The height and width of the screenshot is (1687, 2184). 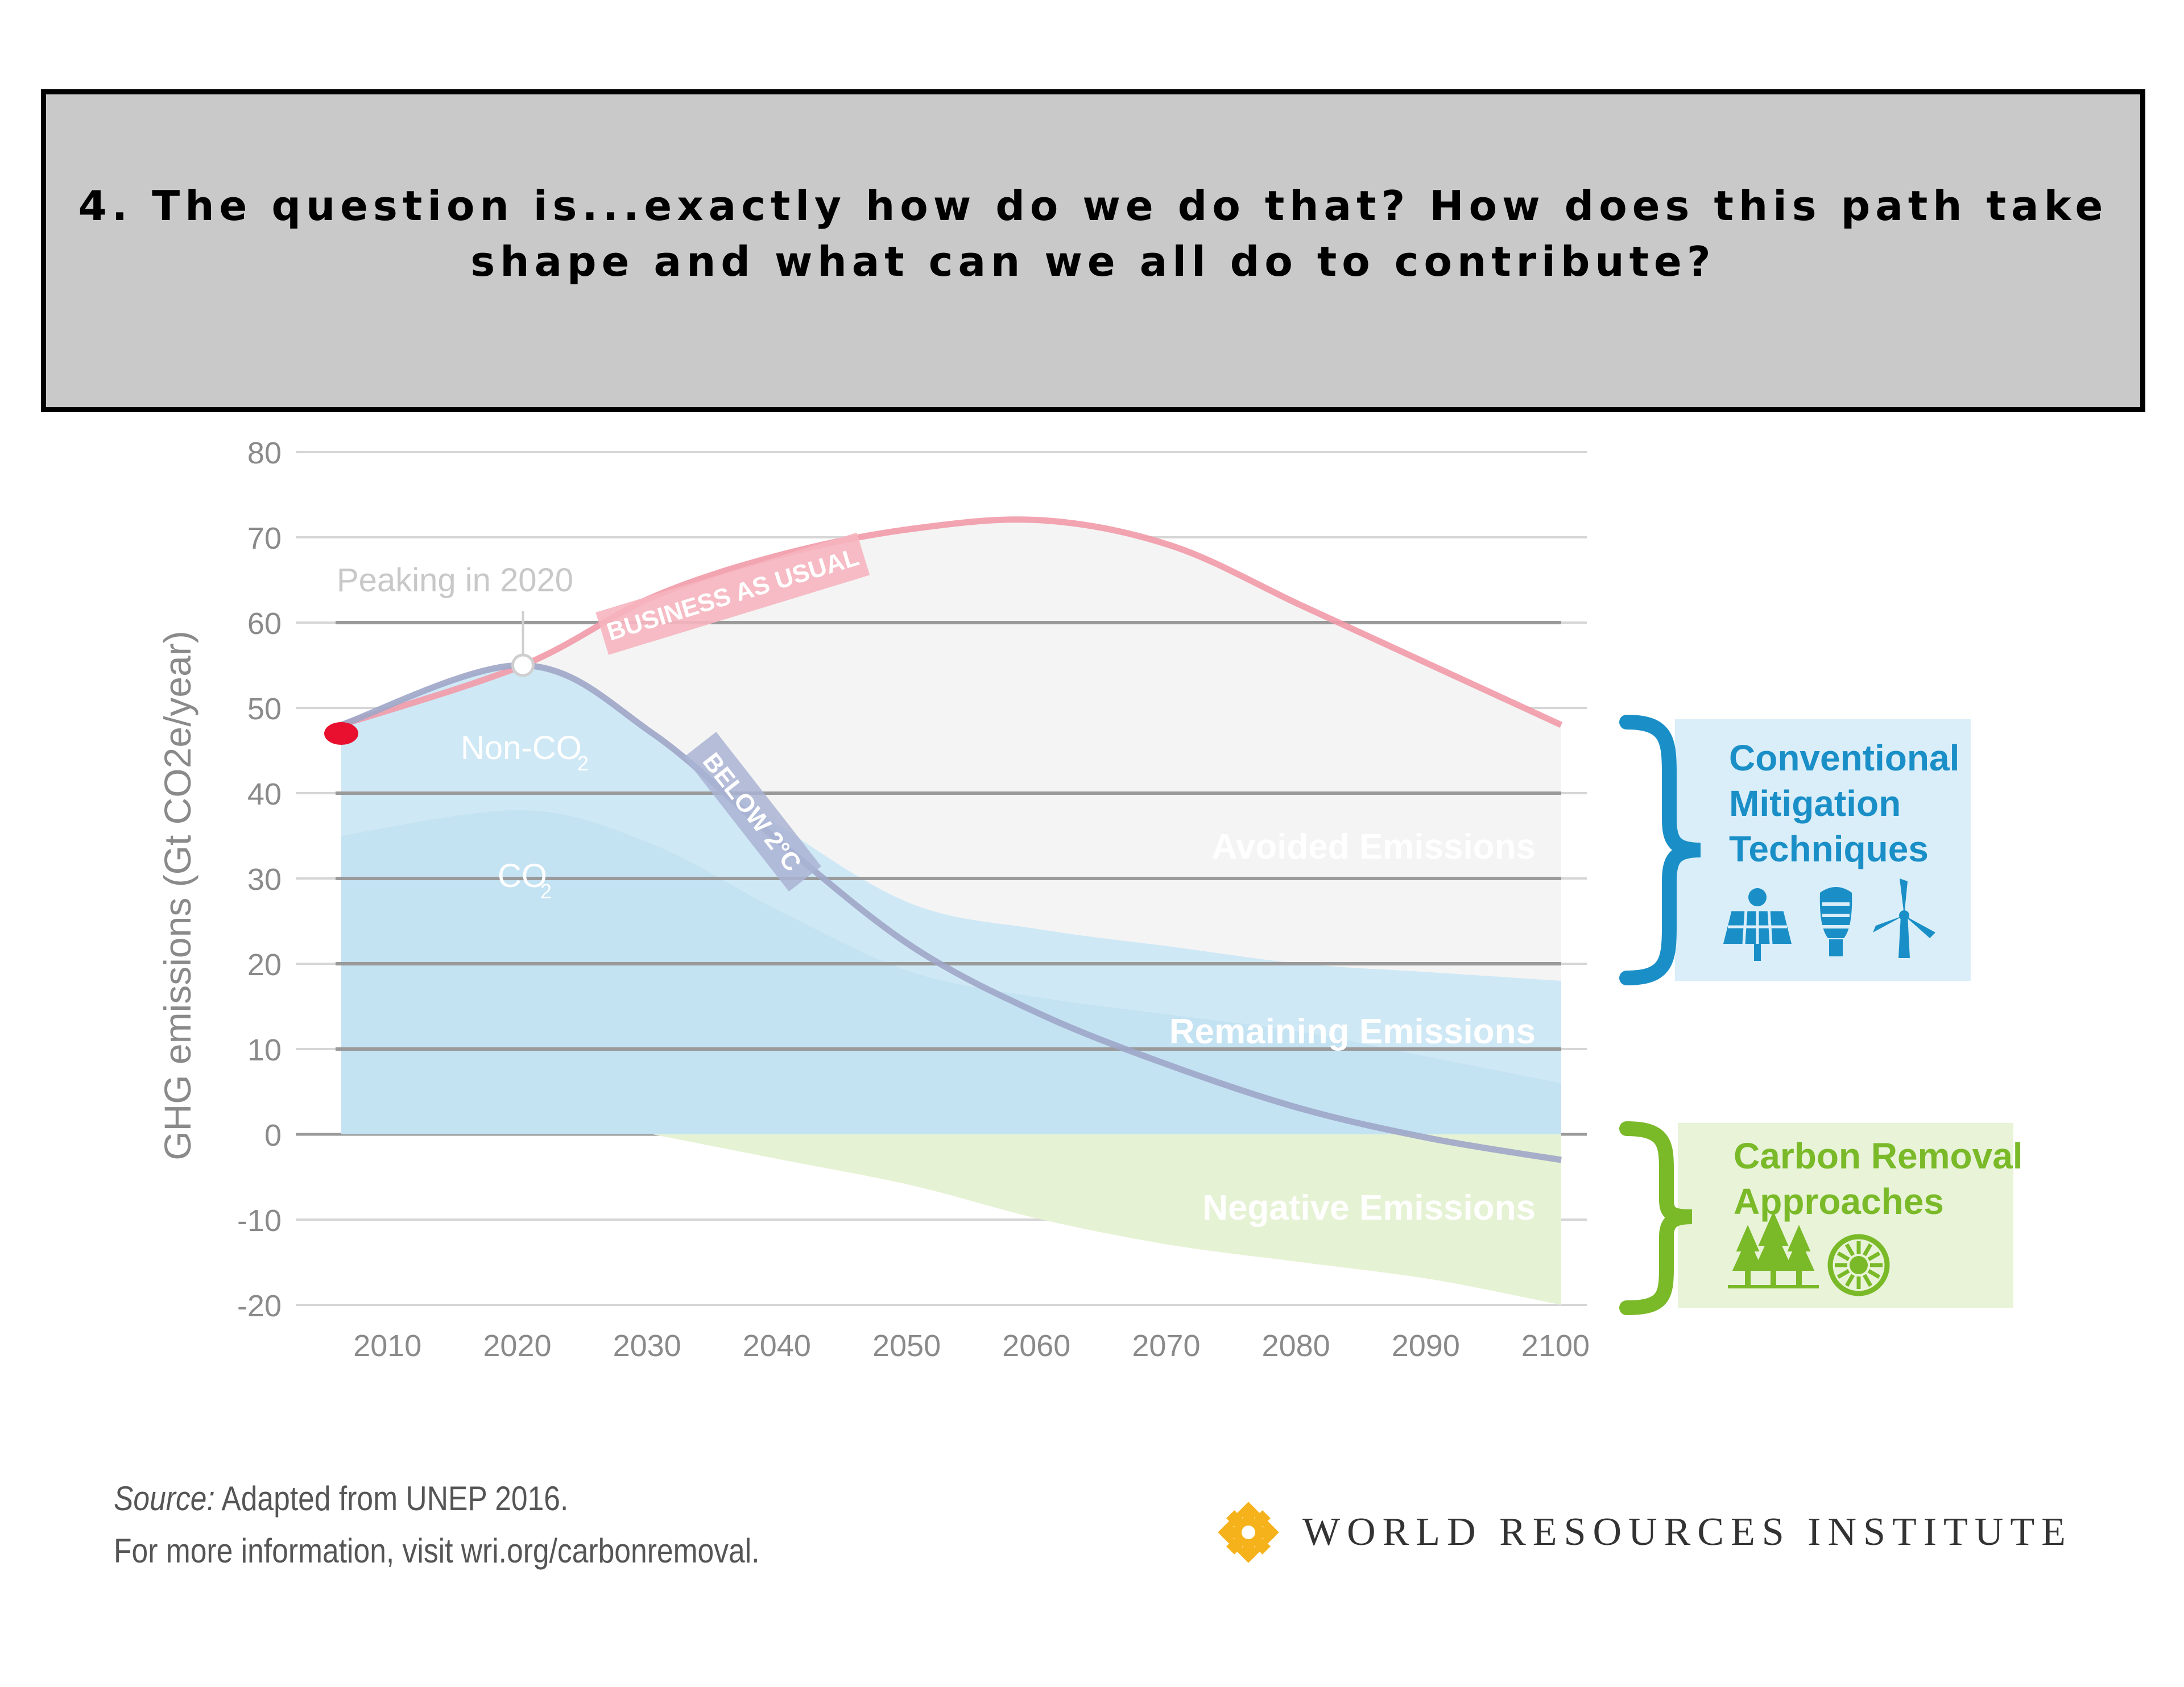 What do you see at coordinates (1296, 1346) in the screenshot?
I see `x-tick-label: 2080` at bounding box center [1296, 1346].